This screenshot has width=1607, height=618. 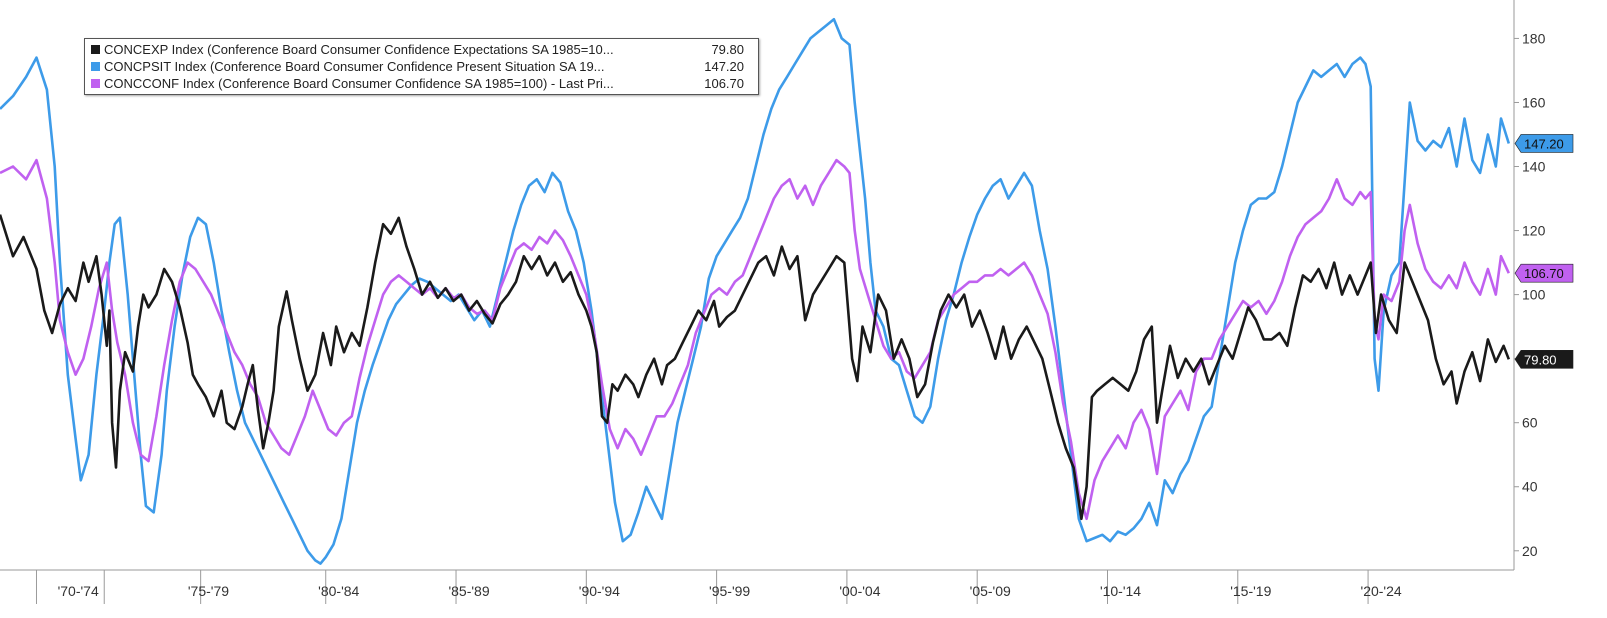 What do you see at coordinates (1530, 423) in the screenshot?
I see `y-tick-label: 60` at bounding box center [1530, 423].